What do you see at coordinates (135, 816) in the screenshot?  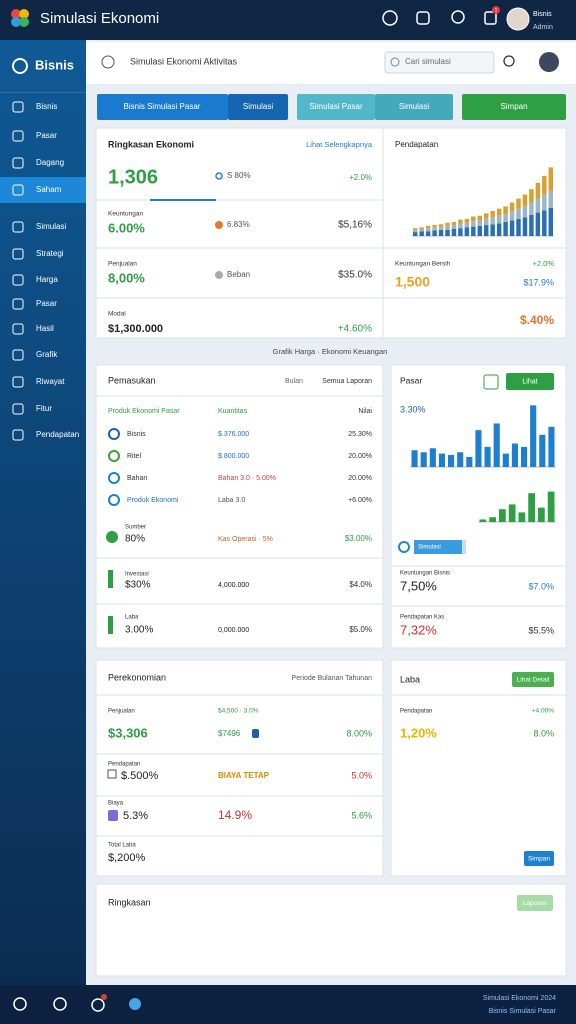 I see `row-value: 5.3%` at bounding box center [135, 816].